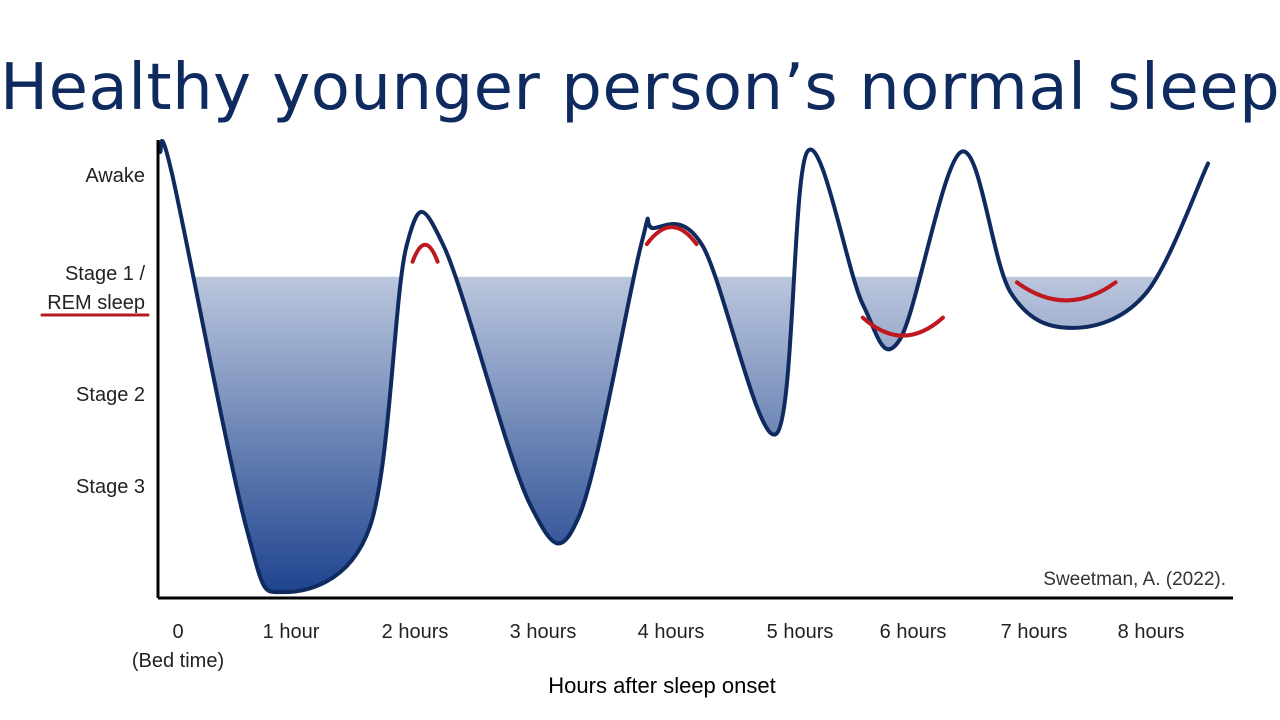 The height and width of the screenshot is (720, 1280). I want to click on x-tick-label: 7 hours, so click(1034, 632).